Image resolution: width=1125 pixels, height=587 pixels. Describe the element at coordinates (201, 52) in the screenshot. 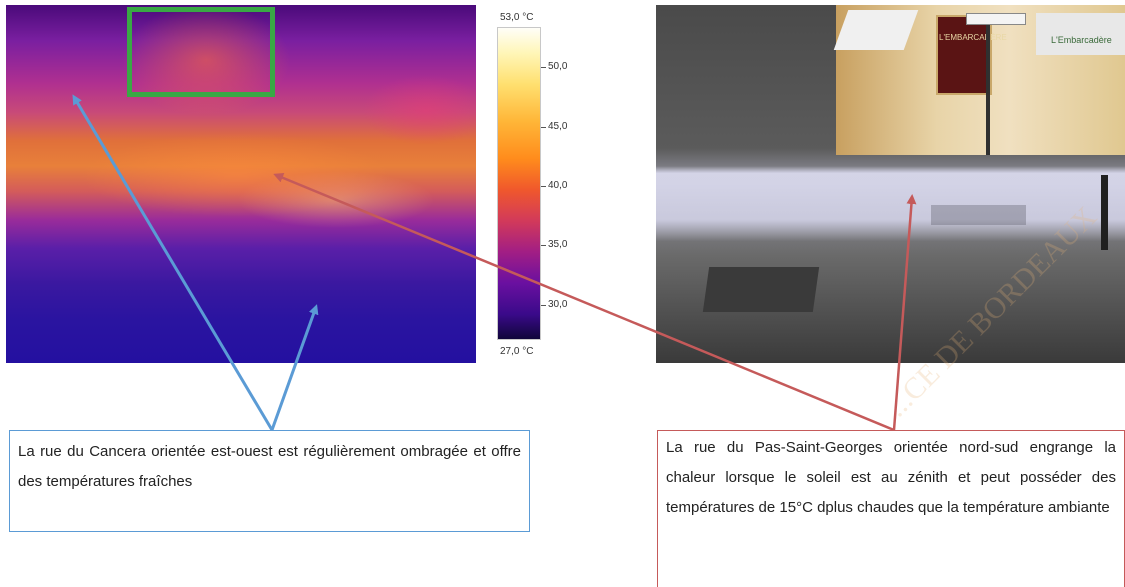

I see `highlight-box` at that location.